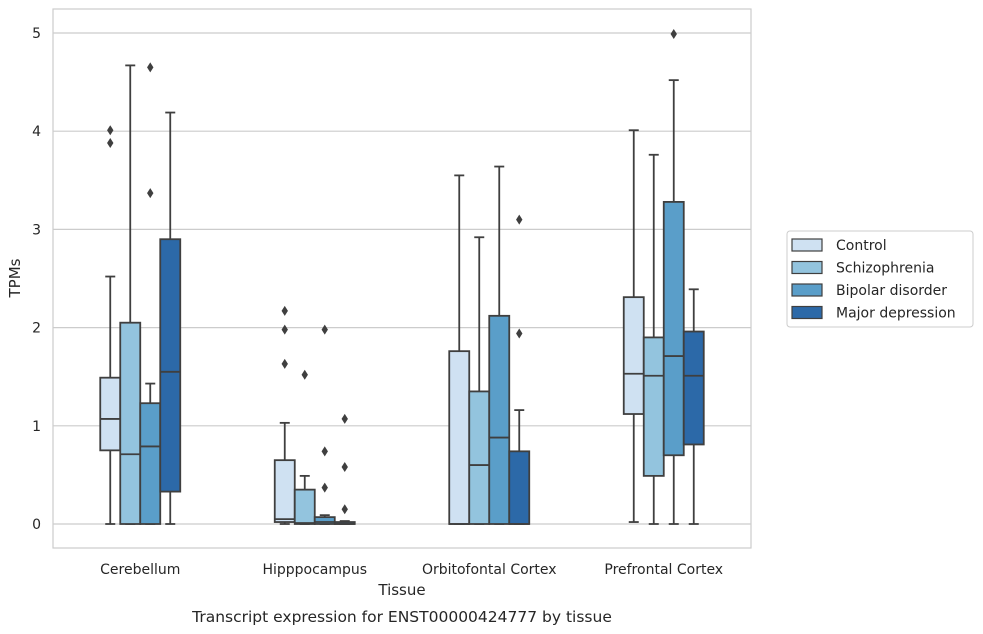 The image size is (983, 634). What do you see at coordinates (140, 570) in the screenshot?
I see `x-tick-label-0: Cerebellum` at bounding box center [140, 570].